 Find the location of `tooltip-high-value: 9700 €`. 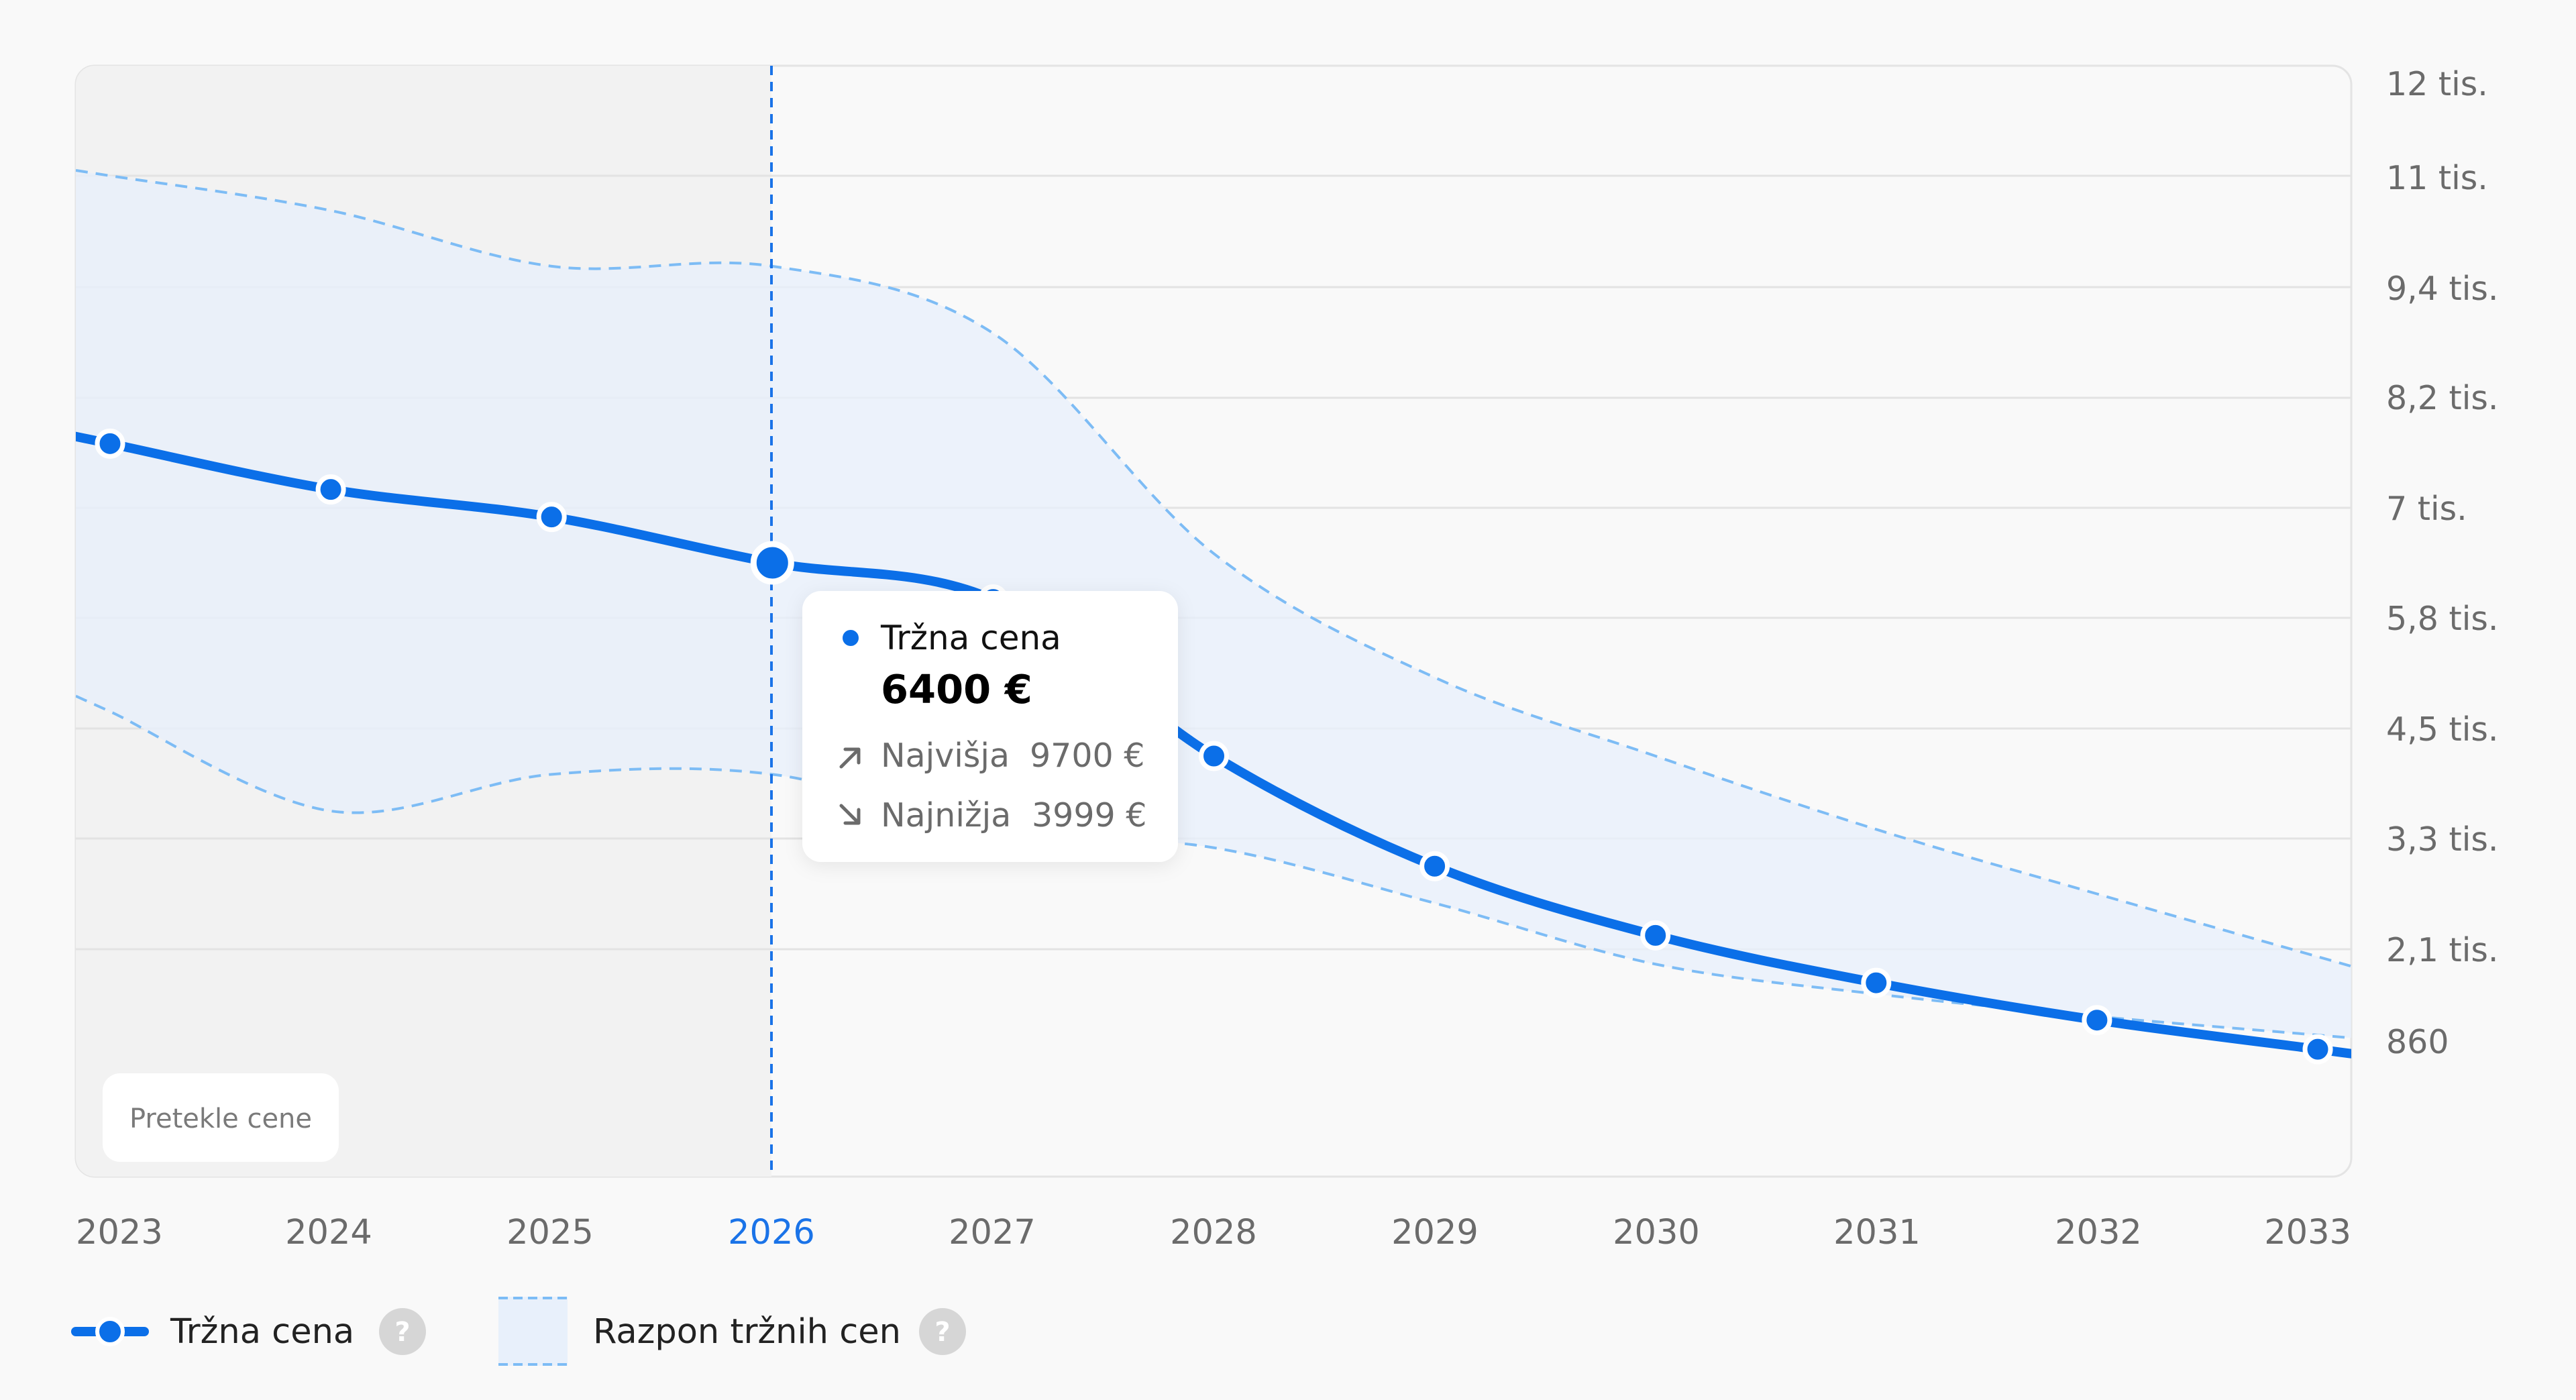

tooltip-high-value: 9700 € is located at coordinates (1087, 756).